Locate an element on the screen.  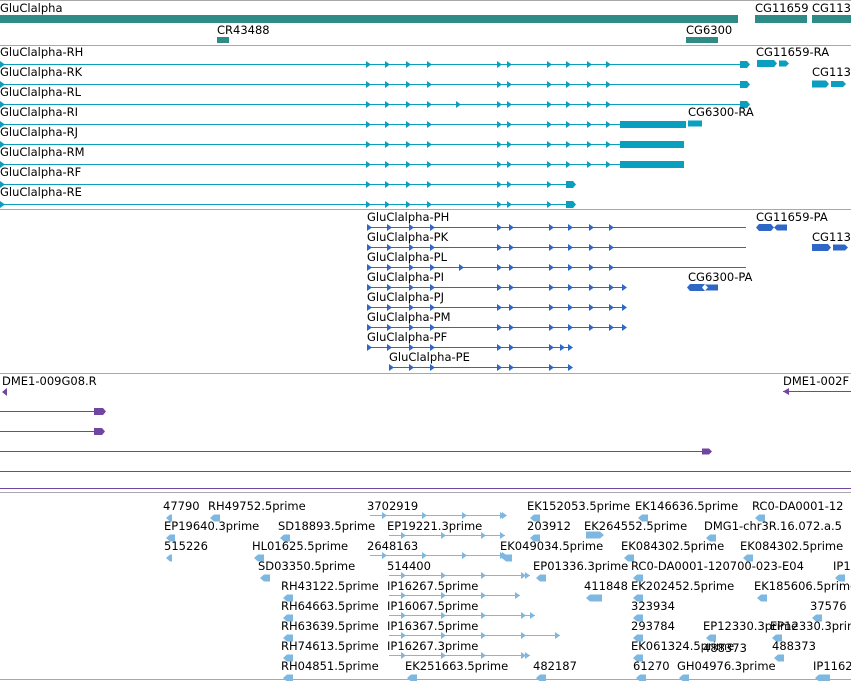
transcript-row: GluClalpha-RH CG11659-RA is located at coordinates (414, 56).